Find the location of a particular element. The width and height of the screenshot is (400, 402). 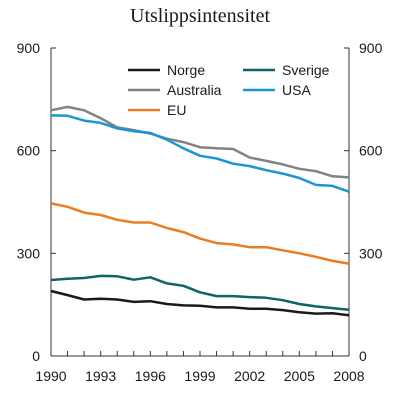

x-tick-label: 1990 is located at coordinates (50, 376).